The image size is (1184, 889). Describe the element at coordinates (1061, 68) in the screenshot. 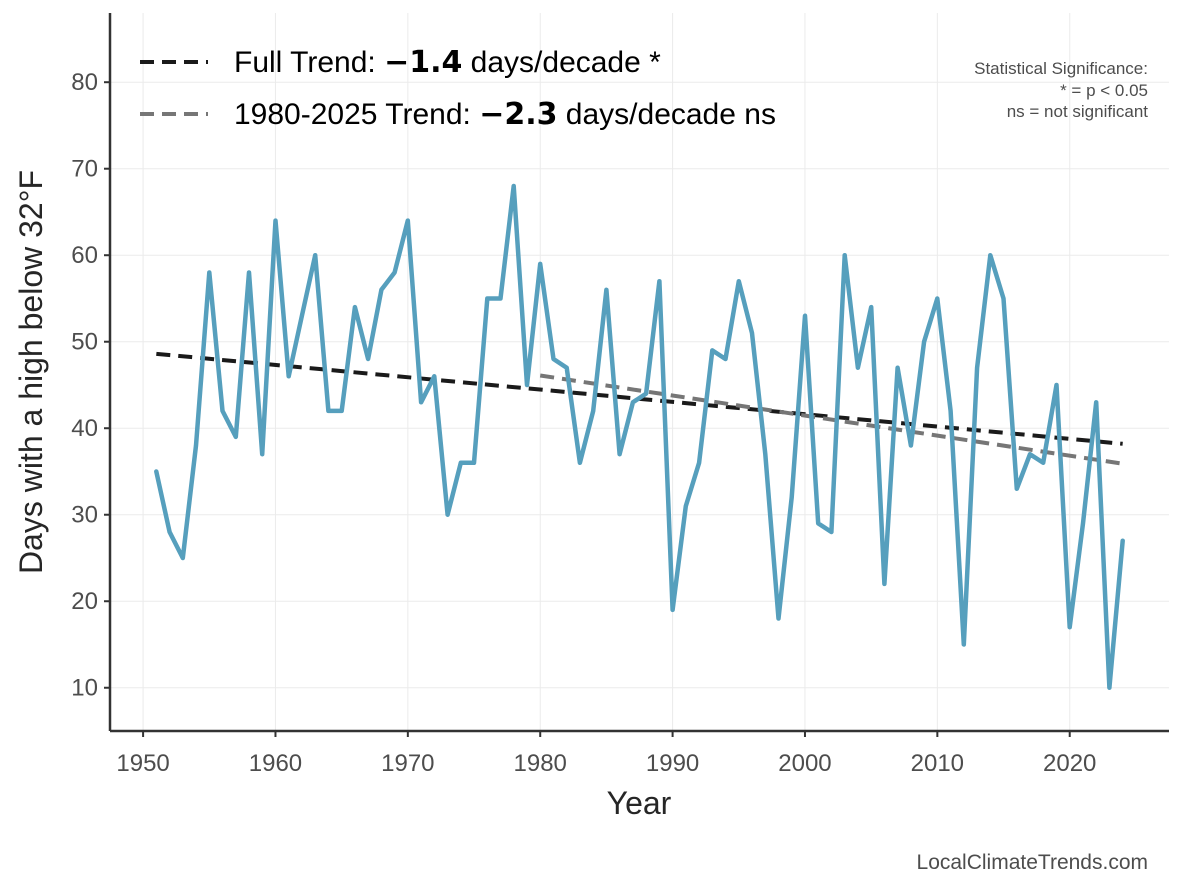

I see `significance-note-title: Statistical Significance:` at that location.